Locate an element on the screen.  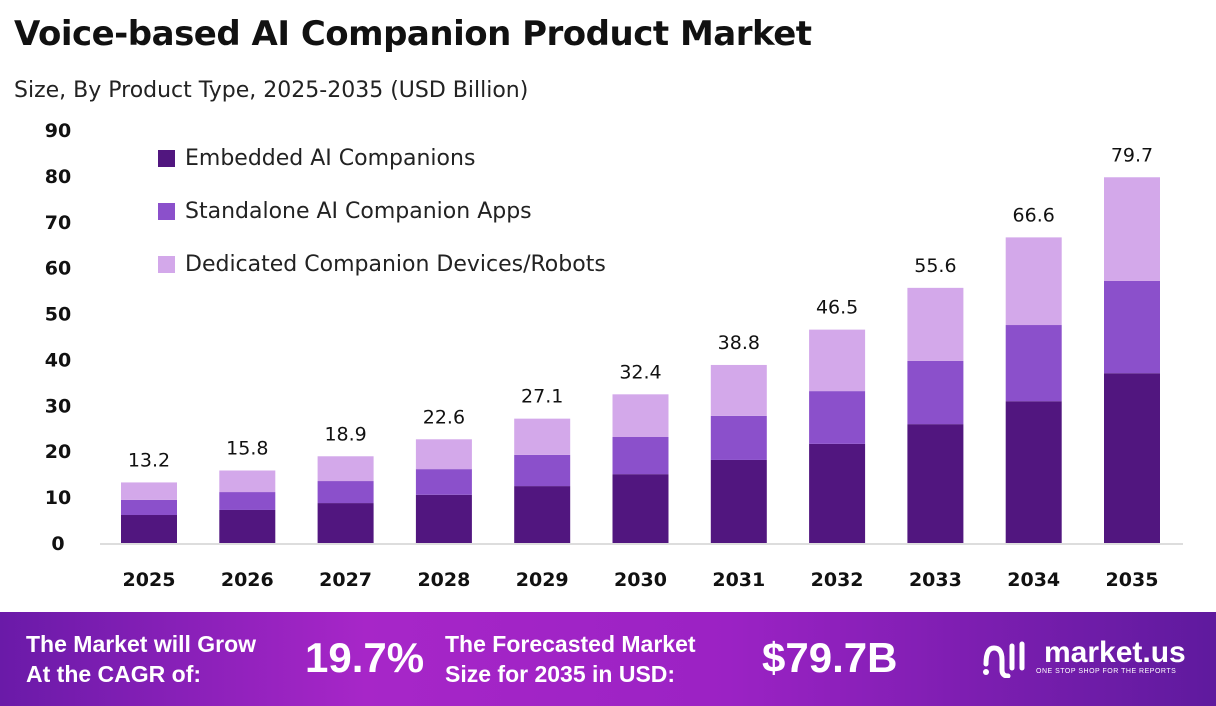
data-label-total: 27.1 is located at coordinates (542, 397).